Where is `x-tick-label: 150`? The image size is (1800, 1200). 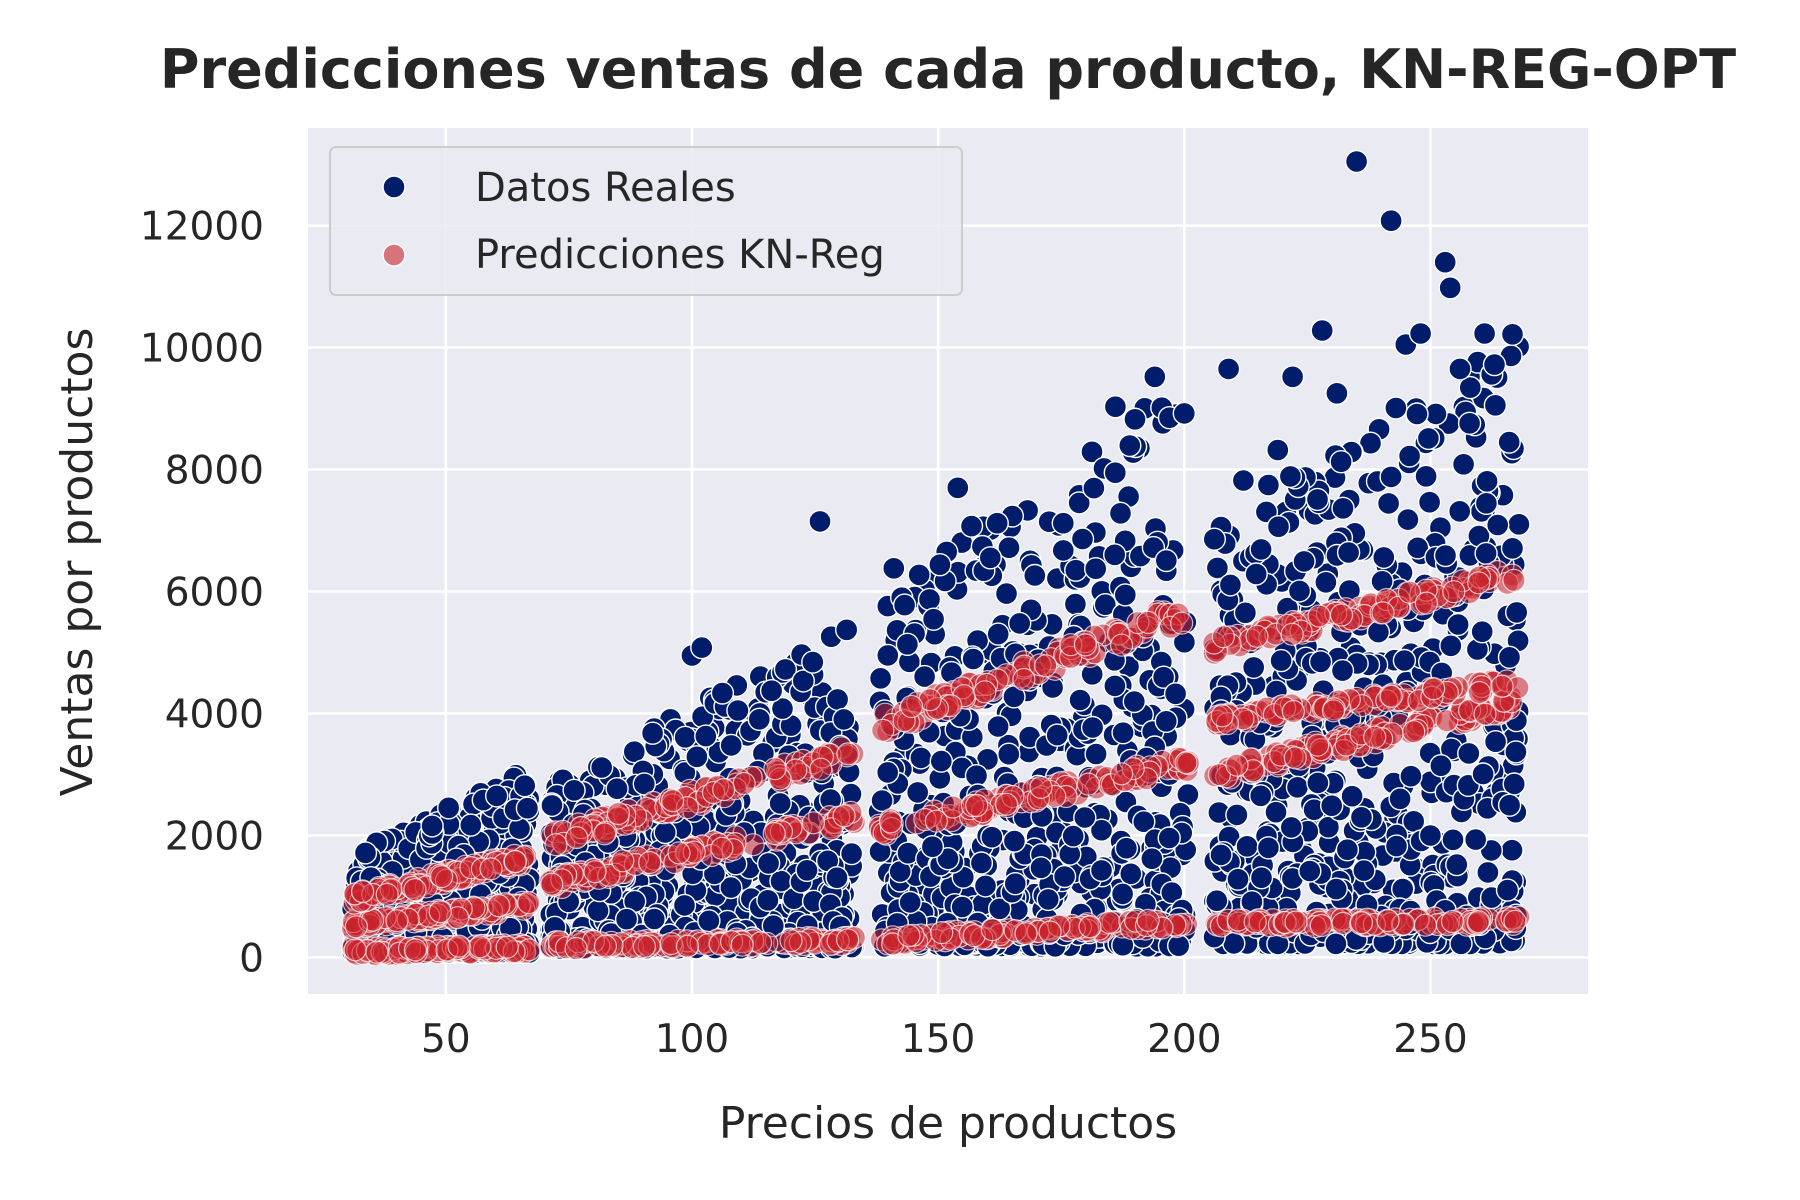 x-tick-label: 150 is located at coordinates (938, 1039).